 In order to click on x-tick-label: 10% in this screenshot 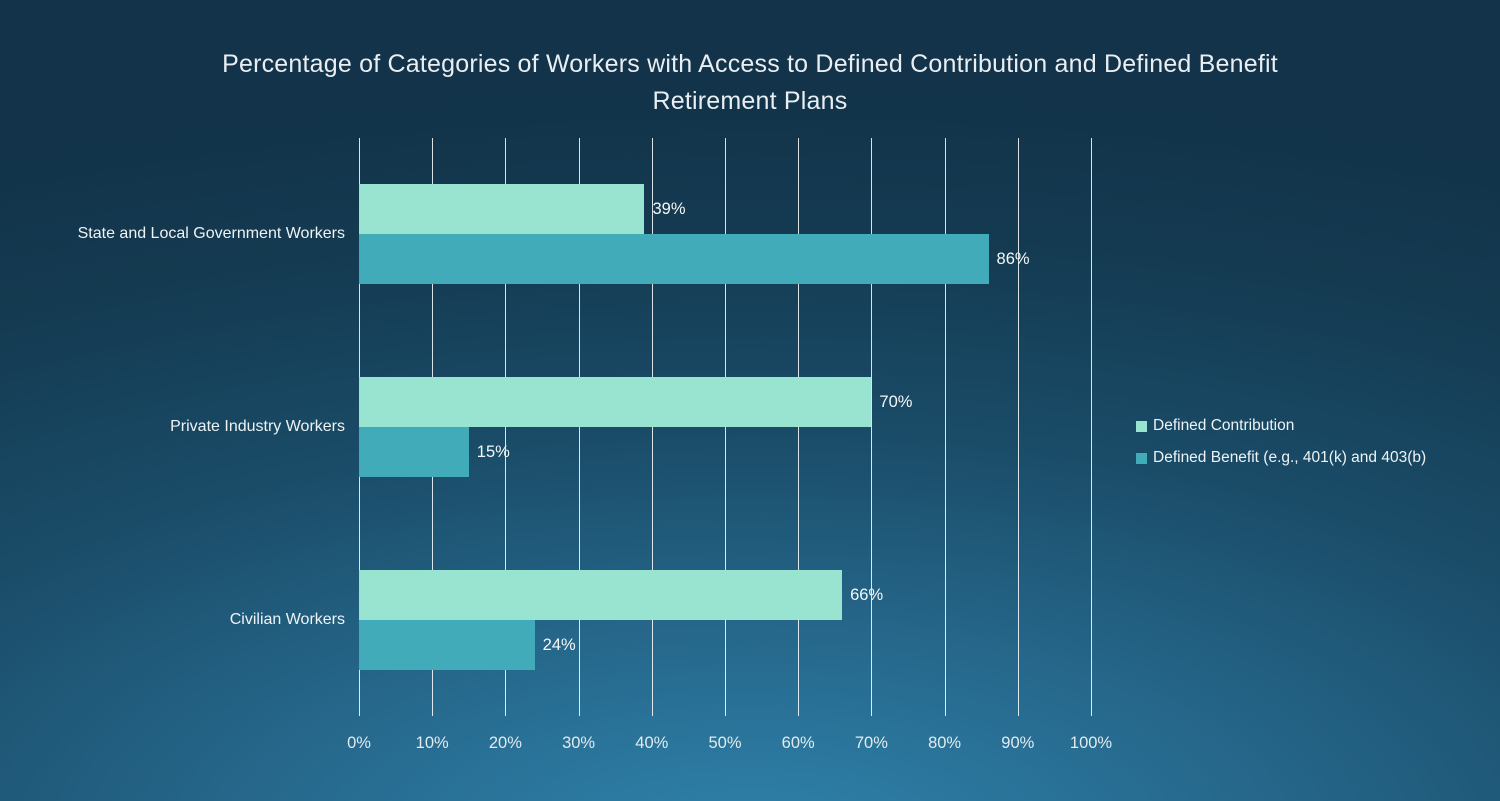, I will do `click(432, 743)`.